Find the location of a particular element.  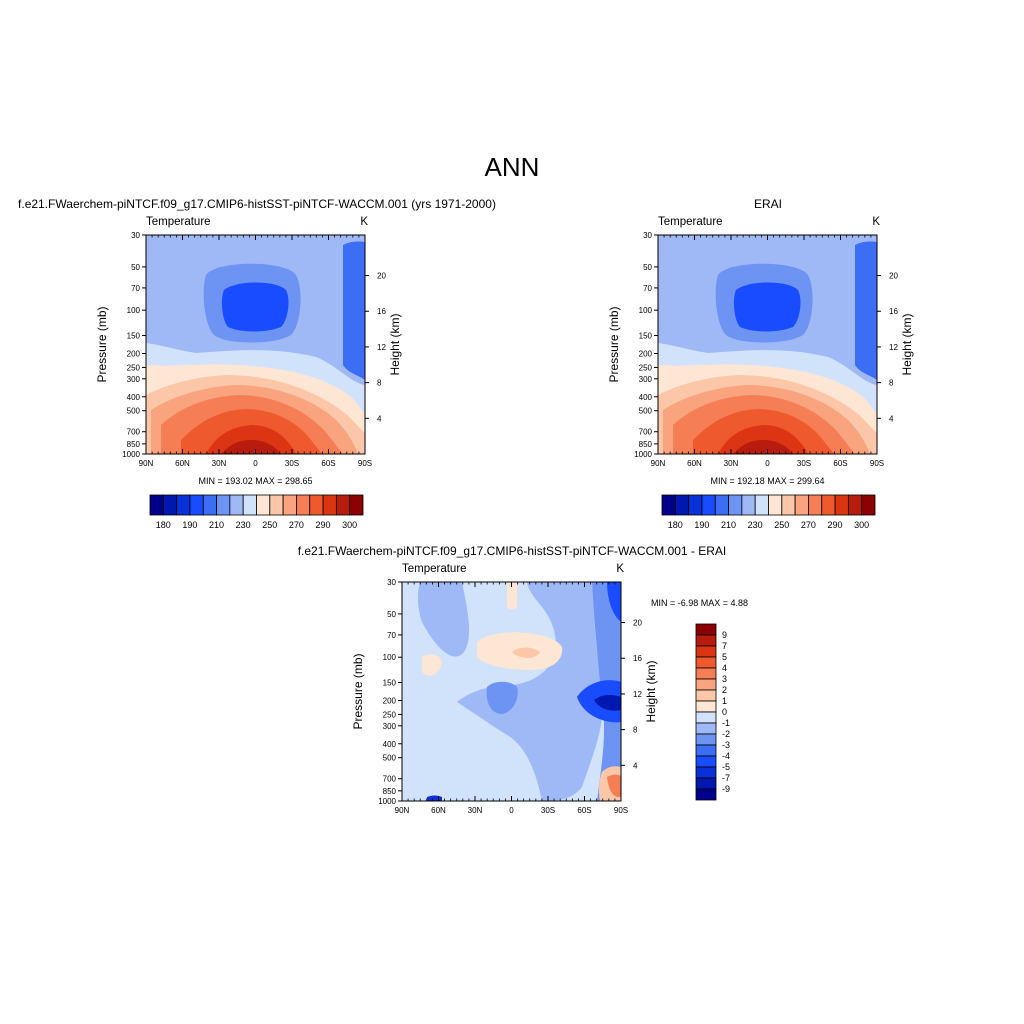

panel-left-label: Temperature is located at coordinates (690, 222).